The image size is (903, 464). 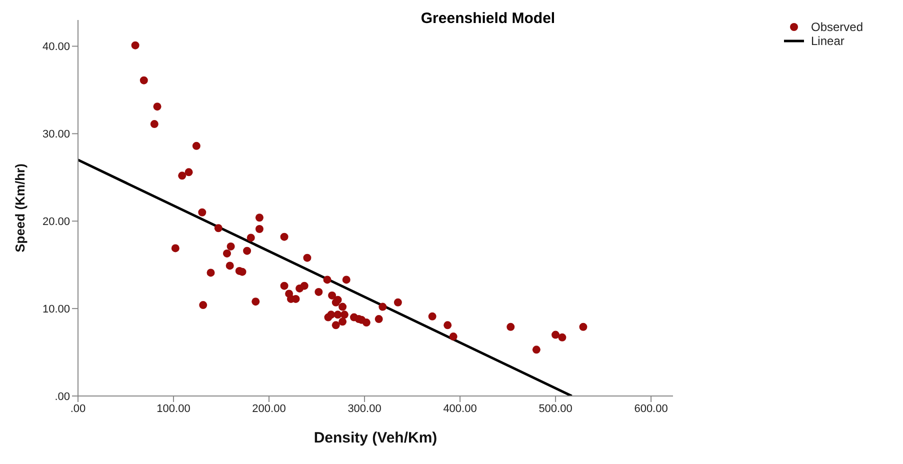 What do you see at coordinates (555, 408) in the screenshot?
I see `x-tick-label: 500.00` at bounding box center [555, 408].